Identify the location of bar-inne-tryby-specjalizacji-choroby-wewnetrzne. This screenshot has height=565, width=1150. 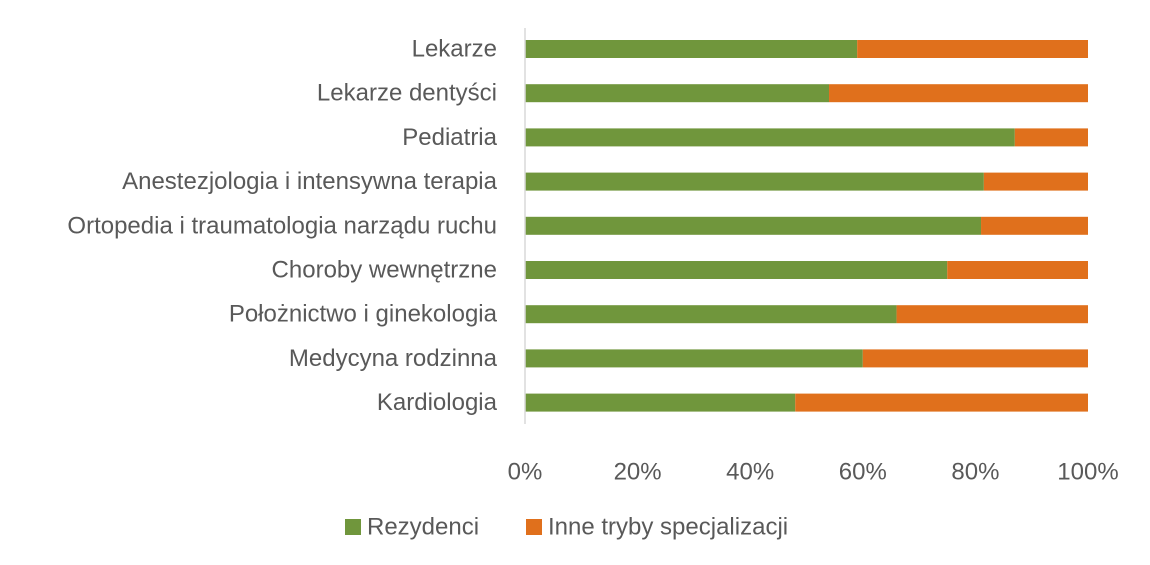
(1017, 270).